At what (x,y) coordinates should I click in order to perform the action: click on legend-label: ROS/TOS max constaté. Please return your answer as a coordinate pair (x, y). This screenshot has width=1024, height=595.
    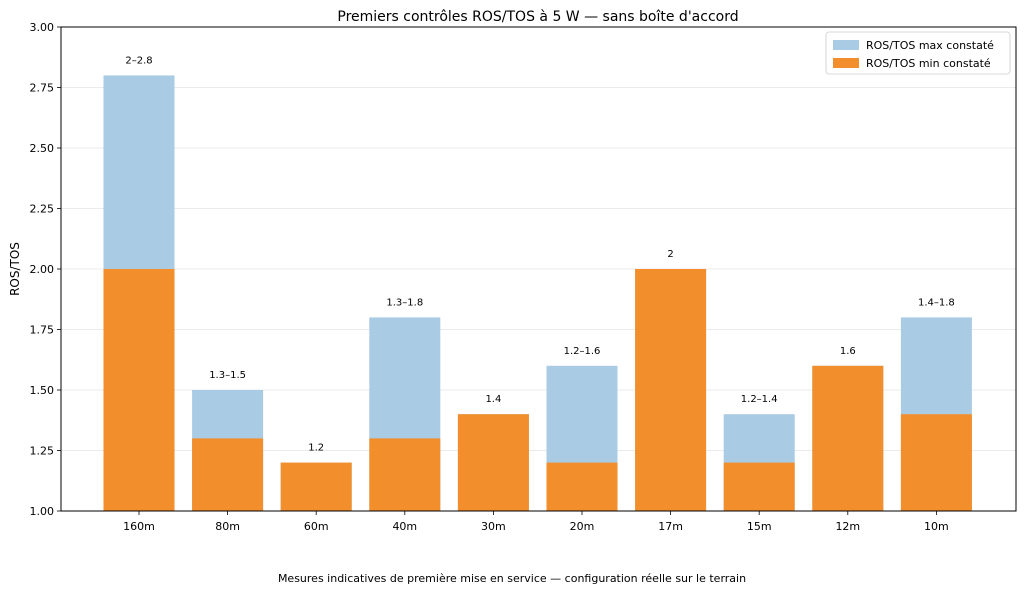
    Looking at the image, I should click on (930, 45).